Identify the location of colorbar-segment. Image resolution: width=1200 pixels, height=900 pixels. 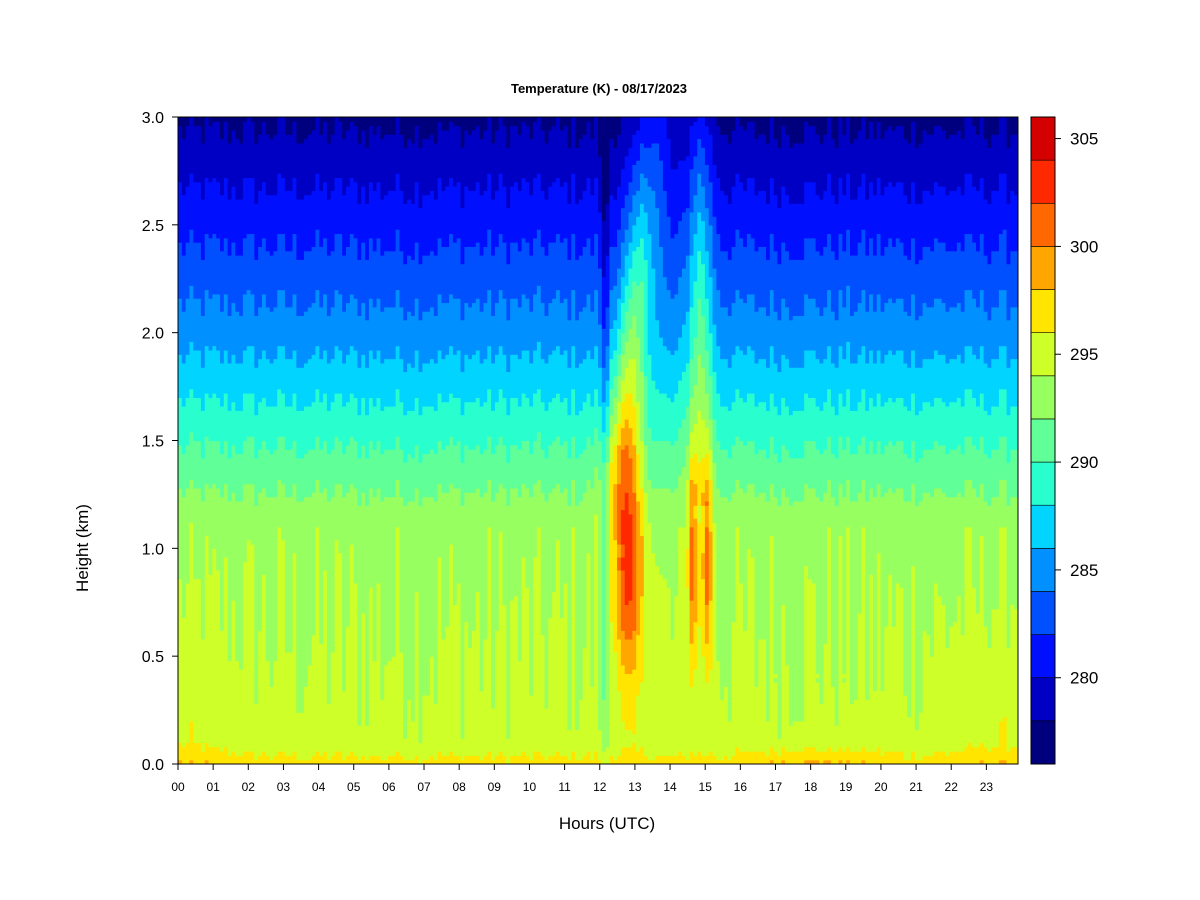
(1043, 354).